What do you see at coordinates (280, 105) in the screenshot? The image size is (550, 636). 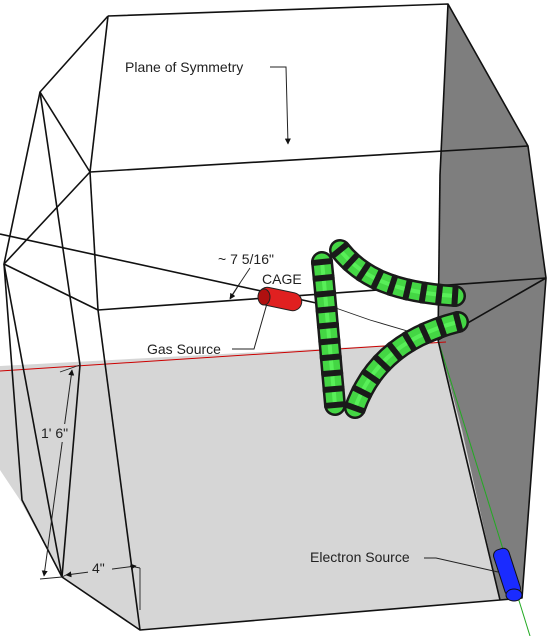 I see `plane-of-symmetry-leader` at bounding box center [280, 105].